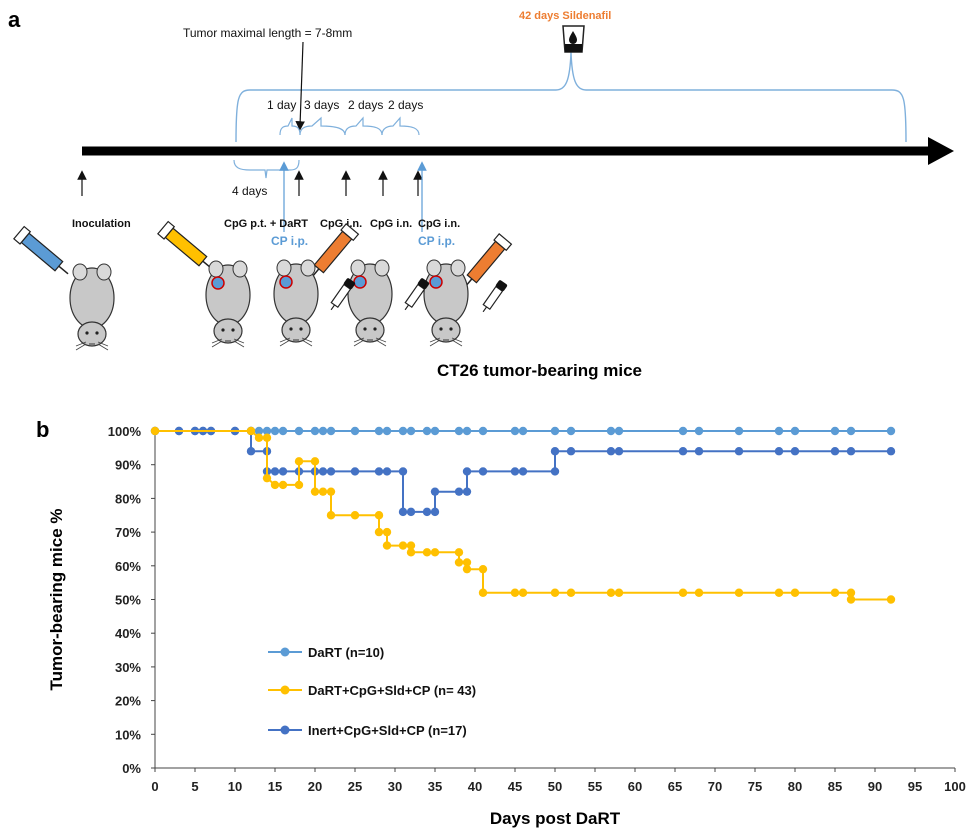 Image resolution: width=971 pixels, height=832 pixels. What do you see at coordinates (539, 370) in the screenshot?
I see `model-title: CT26 tumor-bearing mice` at bounding box center [539, 370].